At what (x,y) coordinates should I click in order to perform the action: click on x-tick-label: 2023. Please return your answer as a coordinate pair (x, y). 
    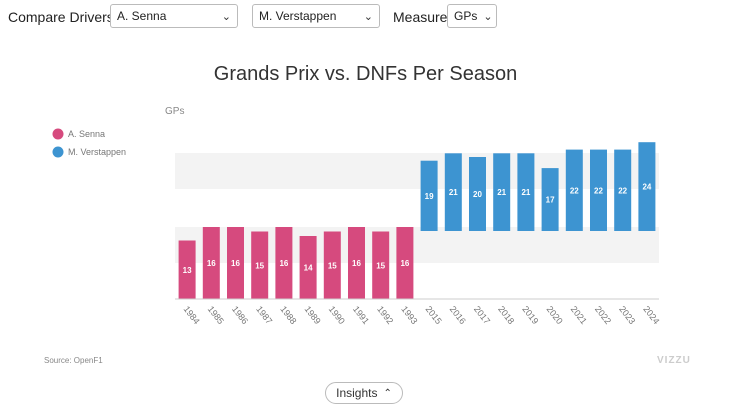
    Looking at the image, I should click on (627, 315).